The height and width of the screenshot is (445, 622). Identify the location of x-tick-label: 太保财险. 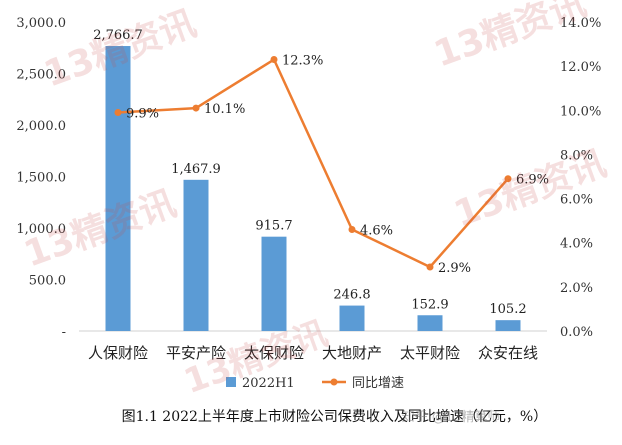
(274, 353).